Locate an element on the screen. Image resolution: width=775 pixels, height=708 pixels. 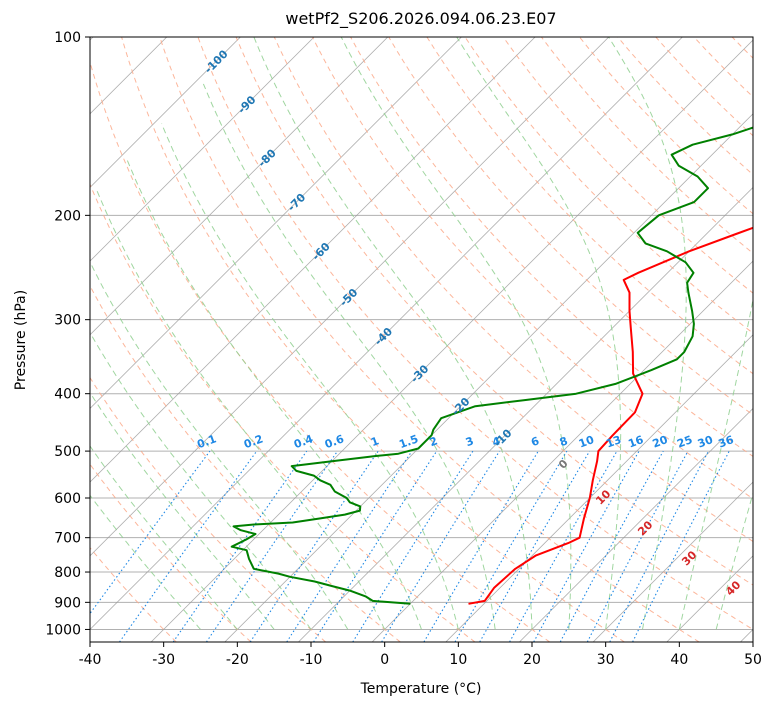
y-tick-label: 100 is located at coordinates (67, 38).